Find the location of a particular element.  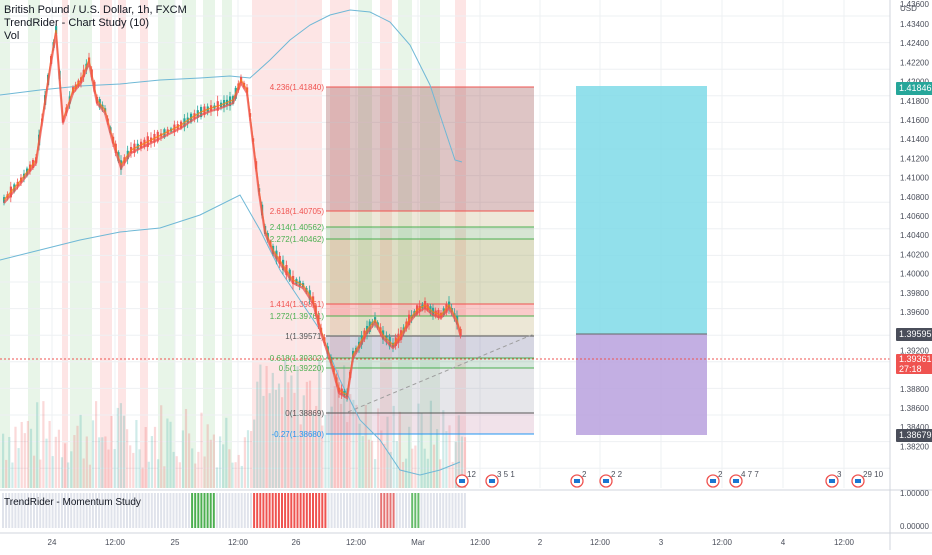

symbol-title: British Pound / U.S. Dollar, 1h, FXCM is located at coordinates (95, 10).